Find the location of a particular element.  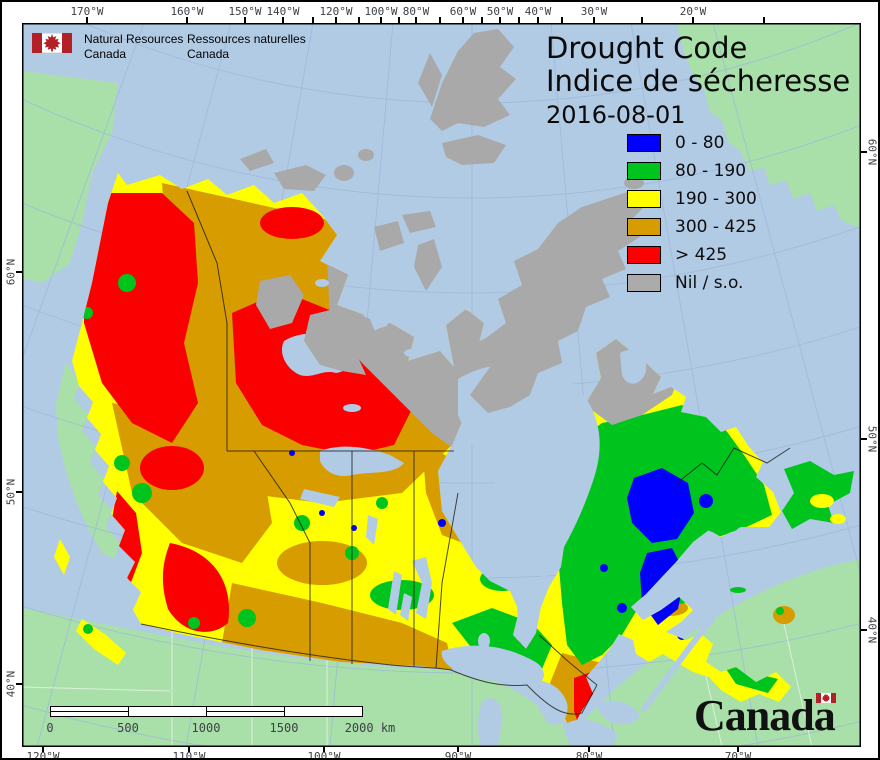

lake-michigan is located at coordinates (490, 722).